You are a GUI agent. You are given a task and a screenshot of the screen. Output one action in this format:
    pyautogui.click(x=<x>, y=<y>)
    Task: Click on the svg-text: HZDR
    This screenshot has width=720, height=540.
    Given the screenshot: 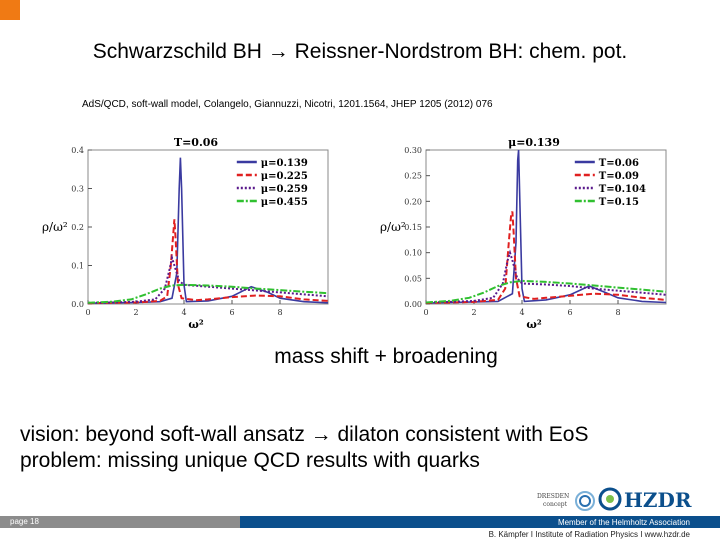 What is the action you would take?
    pyautogui.click(x=658, y=500)
    